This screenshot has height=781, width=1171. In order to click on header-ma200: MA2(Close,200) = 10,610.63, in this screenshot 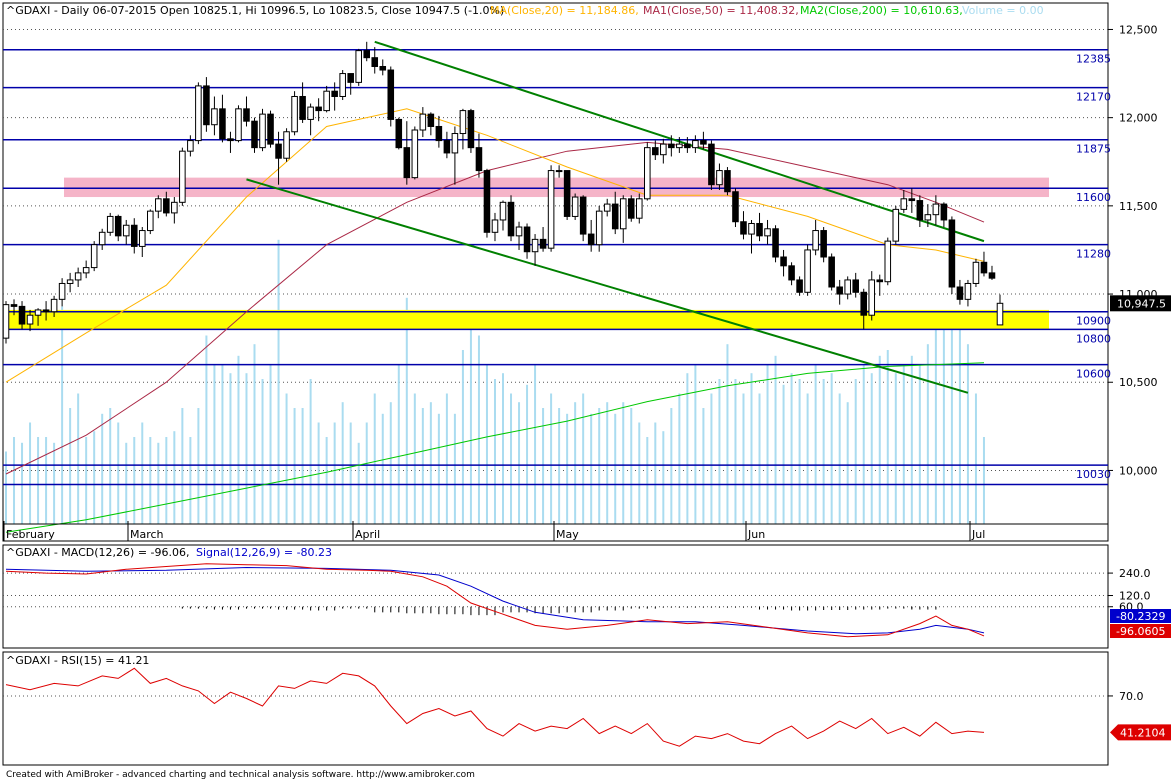, I will do `click(881, 10)`.